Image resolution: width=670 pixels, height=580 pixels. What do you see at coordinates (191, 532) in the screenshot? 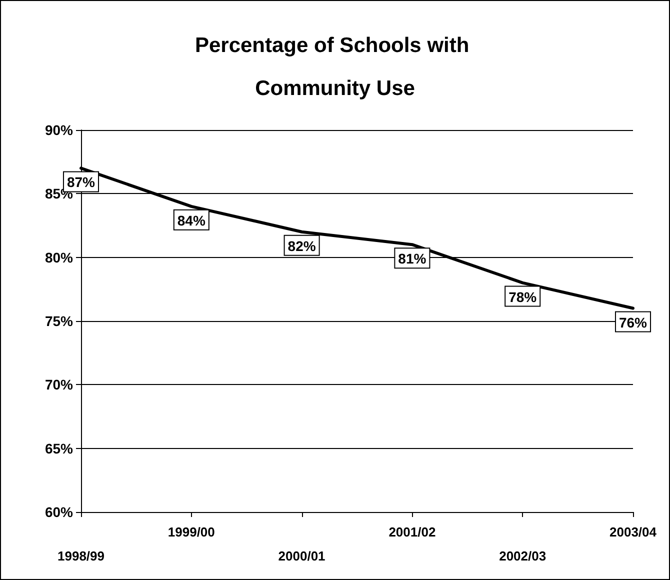
I see `x-tick-label: 1999/00` at bounding box center [191, 532].